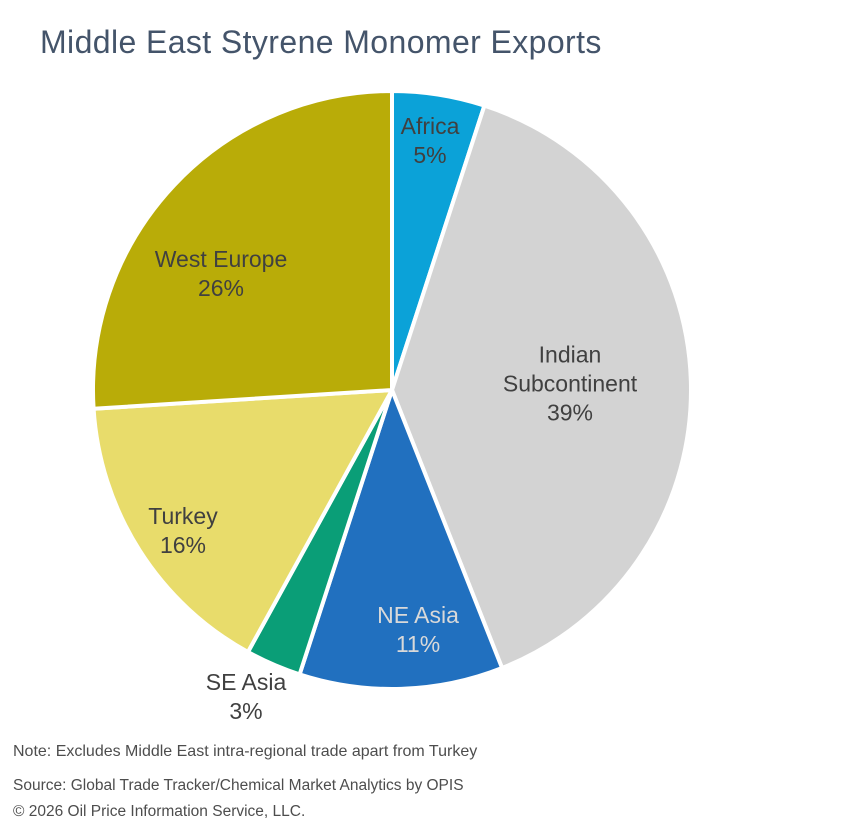  What do you see at coordinates (401, 539) in the screenshot?
I see `pie-slice-ne-asia` at bounding box center [401, 539].